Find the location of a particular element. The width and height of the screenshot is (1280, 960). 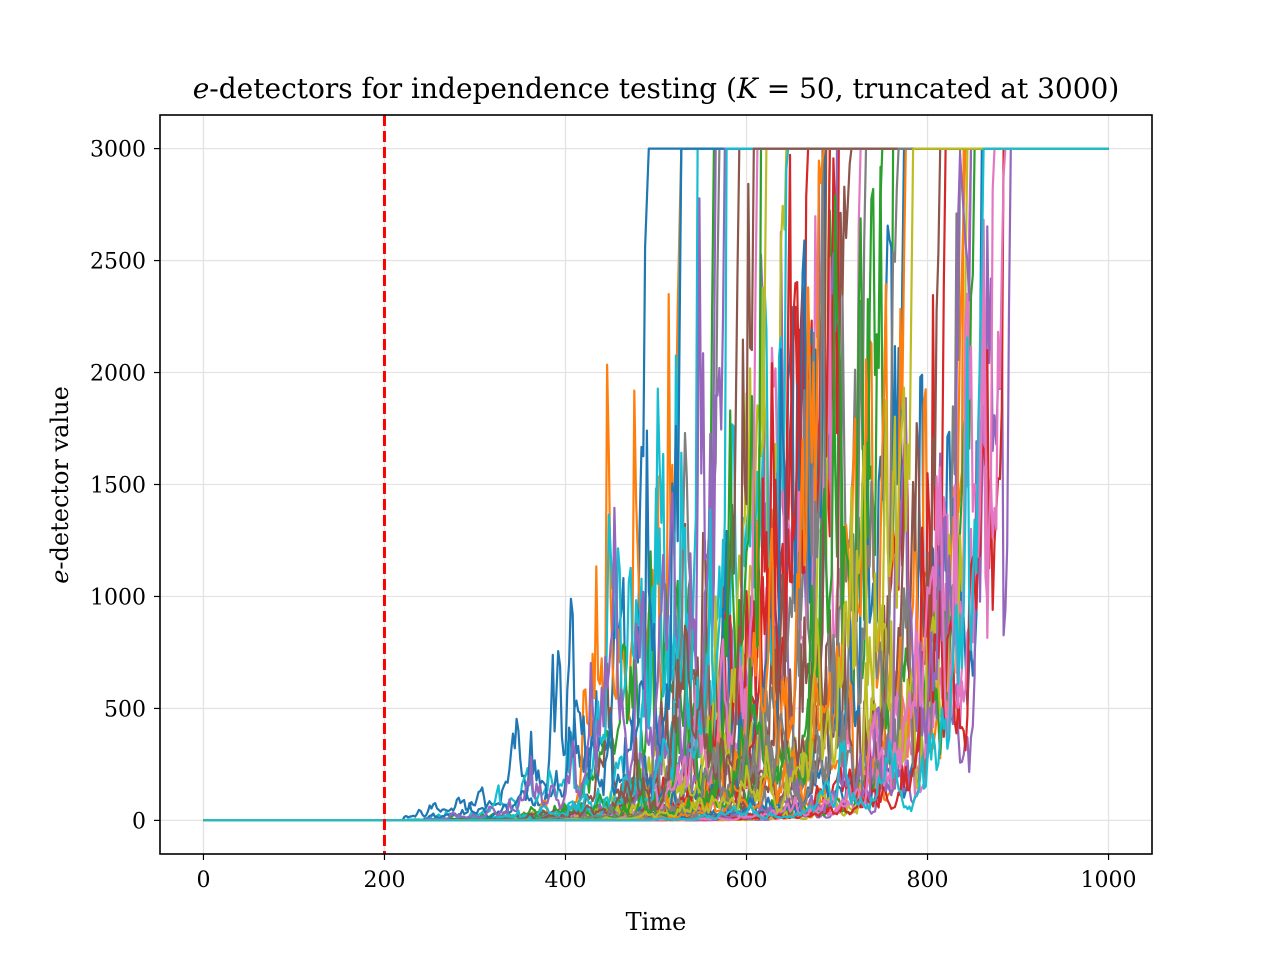

y-tick-label: 1000 is located at coordinates (118, 597).